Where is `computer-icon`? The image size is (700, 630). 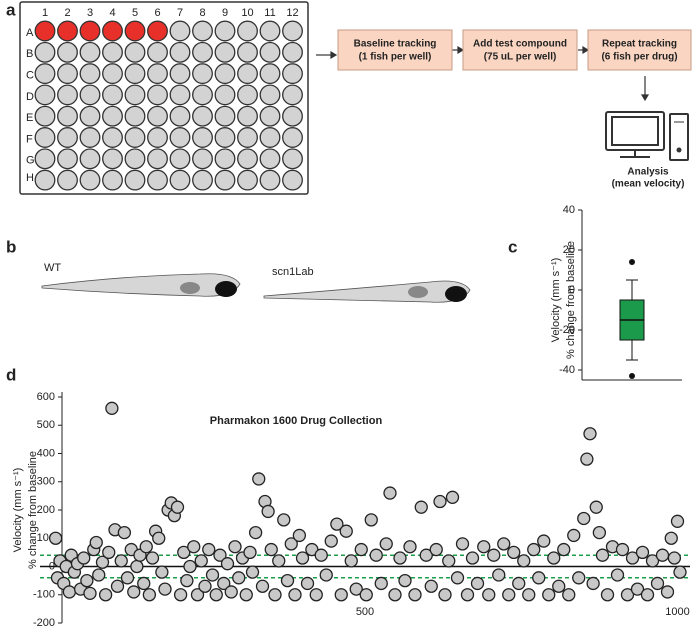 computer-icon is located at coordinates (647, 136).